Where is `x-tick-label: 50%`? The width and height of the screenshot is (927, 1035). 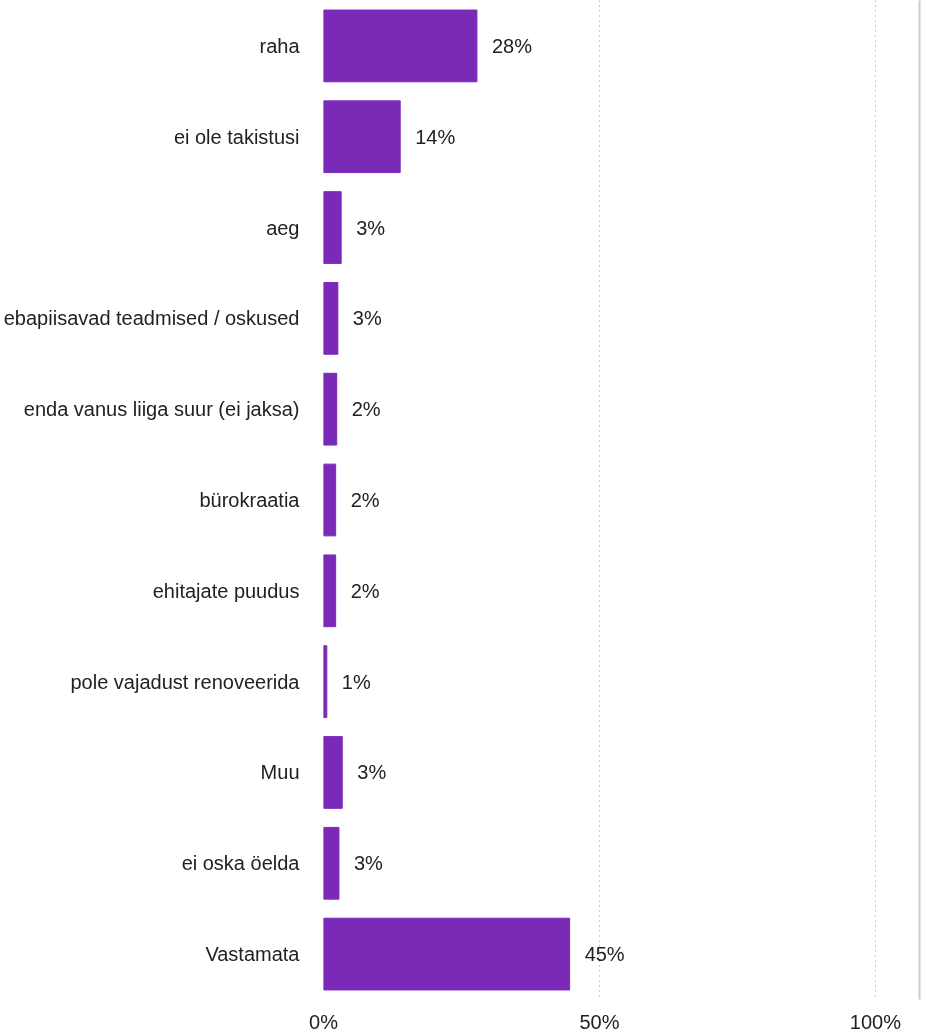 x-tick-label: 50% is located at coordinates (599, 1021).